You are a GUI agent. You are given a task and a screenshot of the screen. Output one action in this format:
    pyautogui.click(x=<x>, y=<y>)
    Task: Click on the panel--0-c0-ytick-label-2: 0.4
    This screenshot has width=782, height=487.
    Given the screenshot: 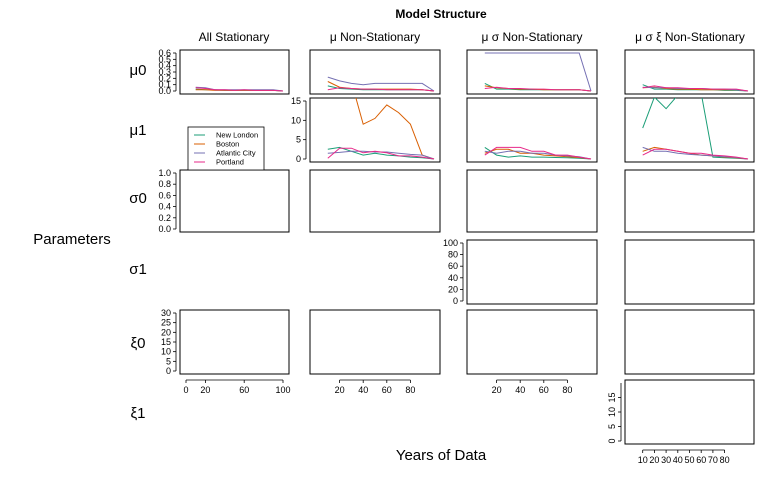 What is the action you would take?
    pyautogui.click(x=164, y=207)
    